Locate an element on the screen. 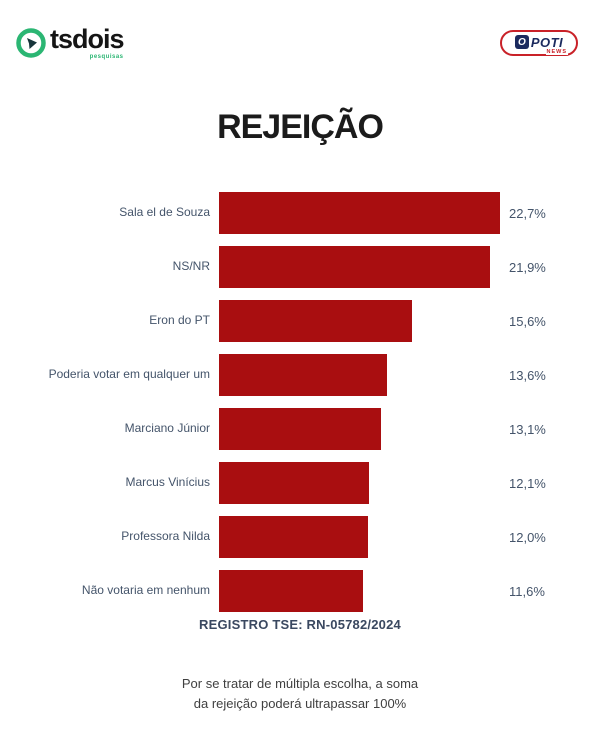  opoti-news-logo: O POTI NEWS is located at coordinates (539, 43).